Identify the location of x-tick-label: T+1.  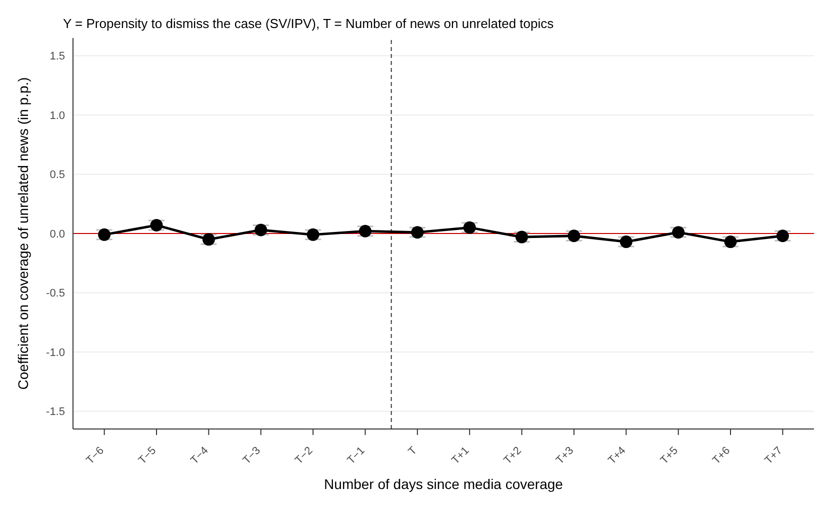
(461, 455).